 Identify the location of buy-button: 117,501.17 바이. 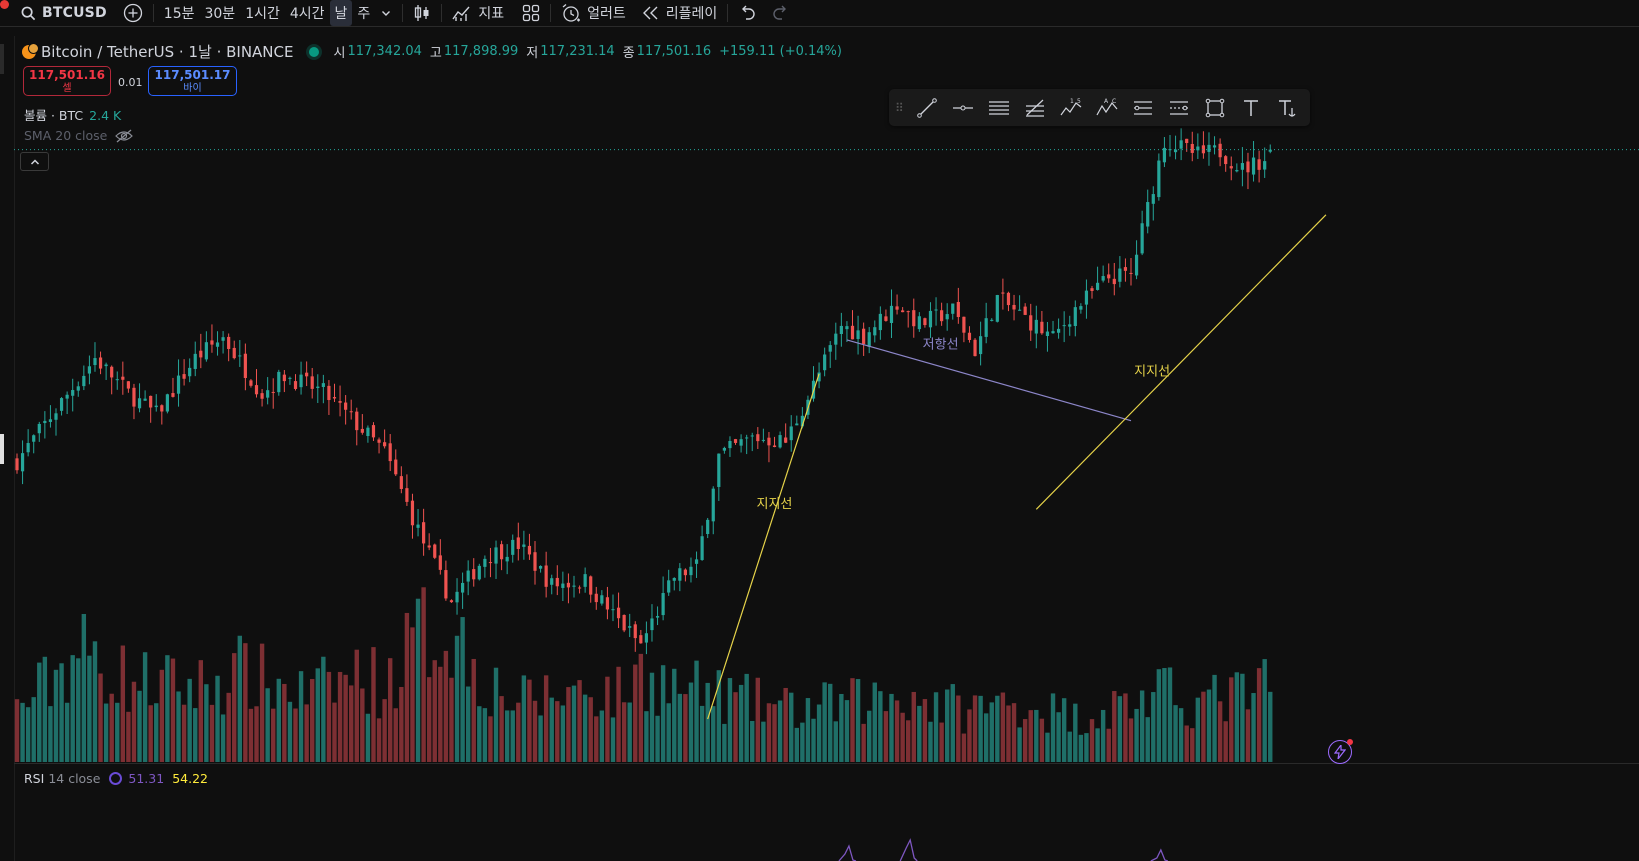
(192, 81).